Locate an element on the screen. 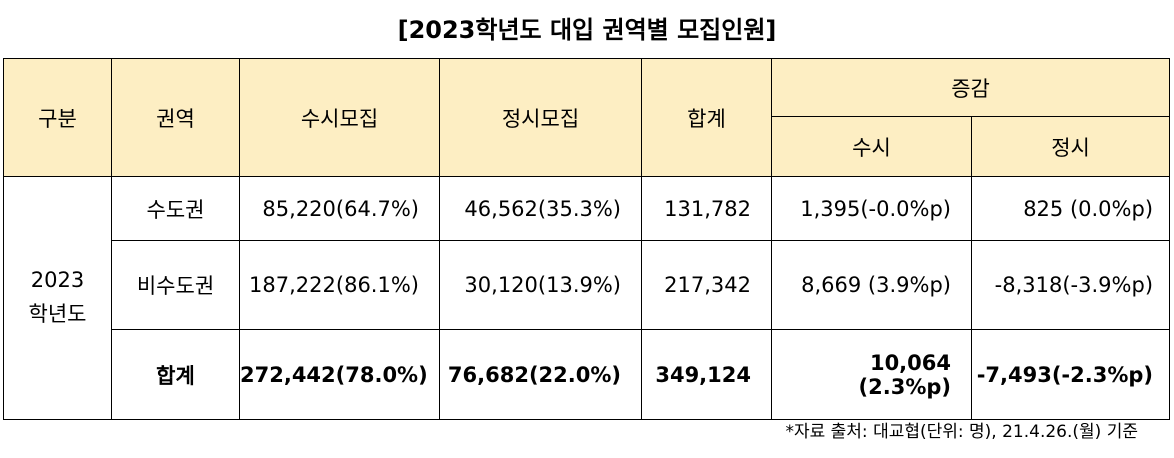 This screenshot has width=1174, height=458. header-regular: 정시모집 is located at coordinates (540, 117).